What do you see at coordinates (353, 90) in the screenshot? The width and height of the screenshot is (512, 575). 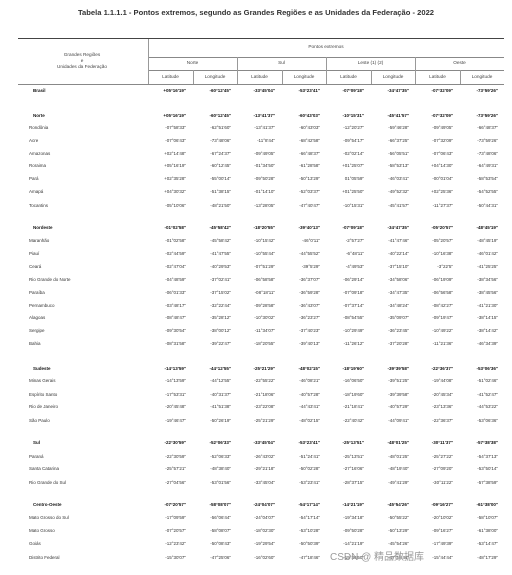 I see `table-cell: -07°09'18"` at bounding box center [353, 90].